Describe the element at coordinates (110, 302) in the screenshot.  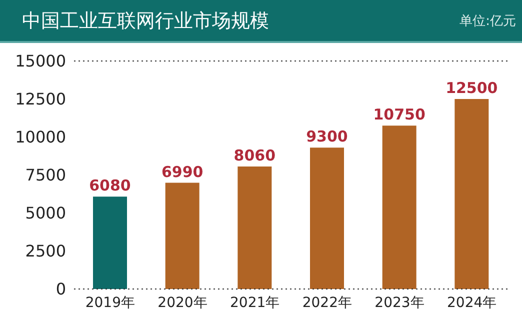
I see `x-tick-label: 2019年` at that location.